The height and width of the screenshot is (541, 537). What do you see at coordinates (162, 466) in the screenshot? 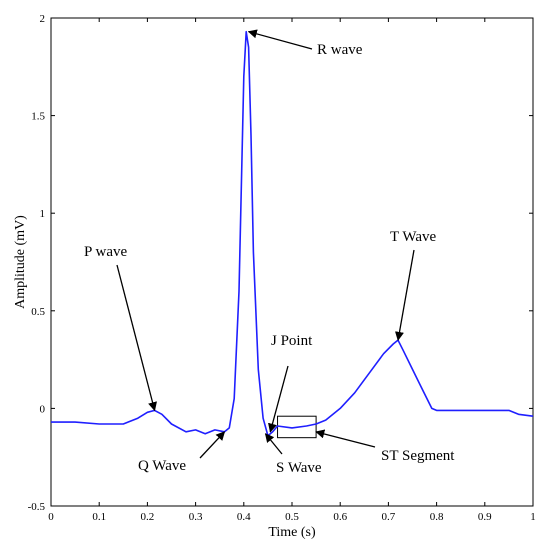
I see `annotation-label-q-wave: Q Wave` at bounding box center [162, 466].